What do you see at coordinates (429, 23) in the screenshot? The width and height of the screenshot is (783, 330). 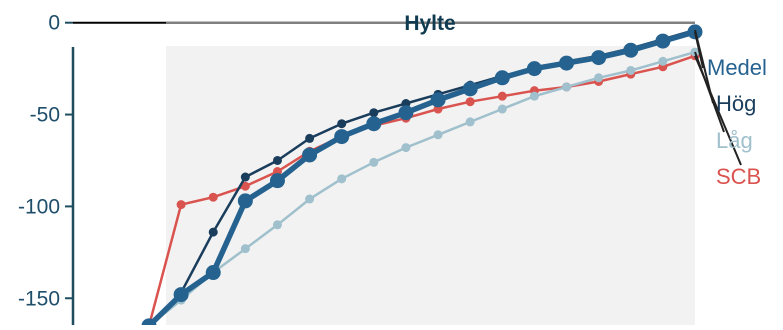 I see `chart-title: Hylte` at bounding box center [429, 23].